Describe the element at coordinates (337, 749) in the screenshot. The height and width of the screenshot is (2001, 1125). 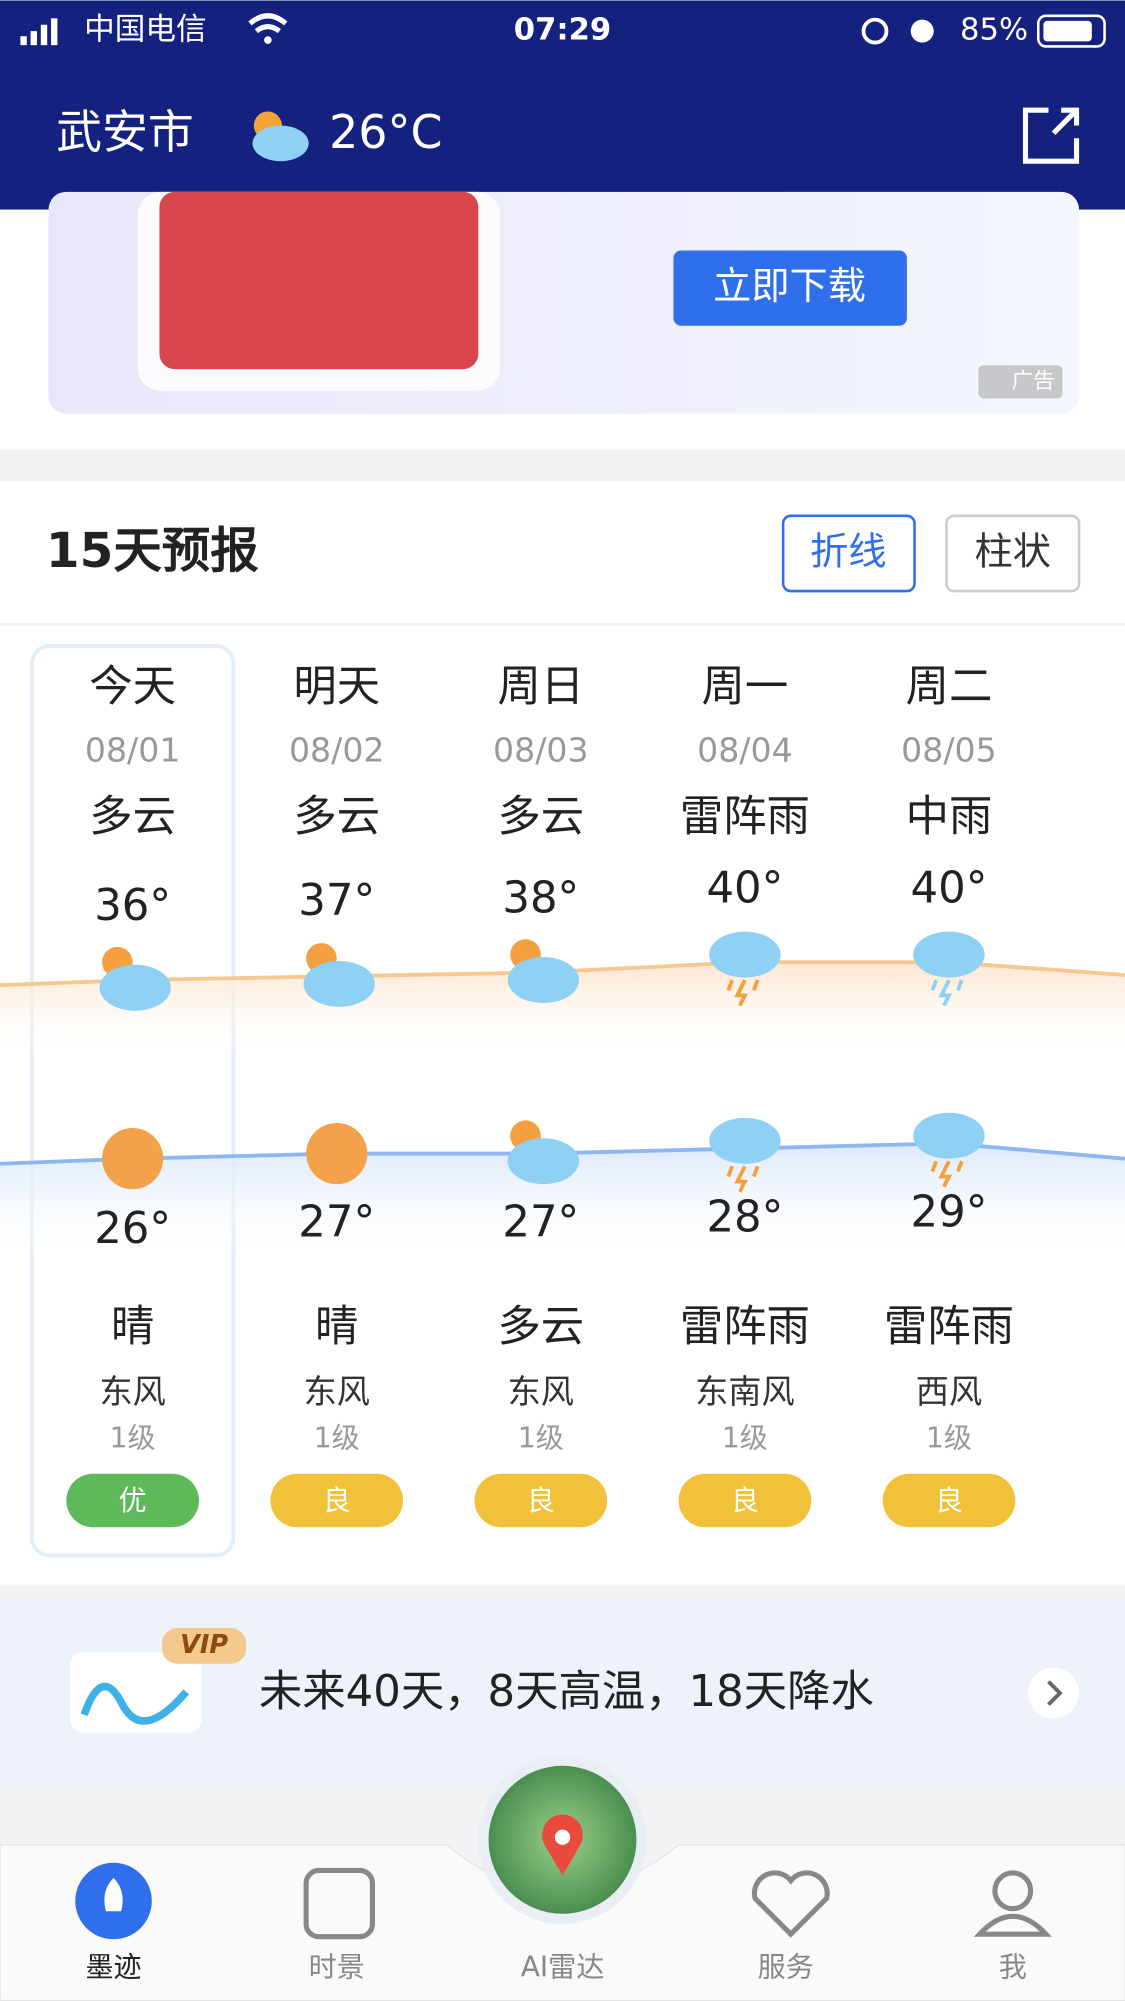
I see `day-date: 08/02` at that location.